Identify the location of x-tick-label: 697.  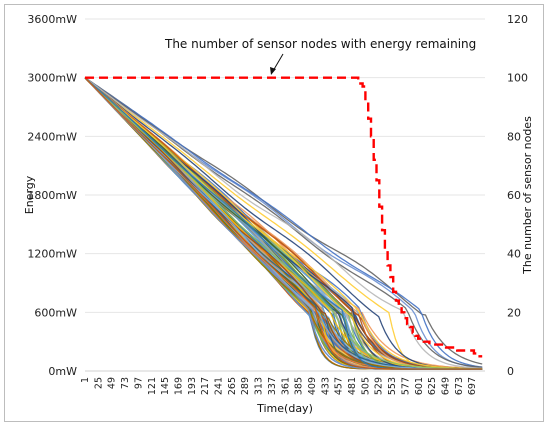
(472, 386).